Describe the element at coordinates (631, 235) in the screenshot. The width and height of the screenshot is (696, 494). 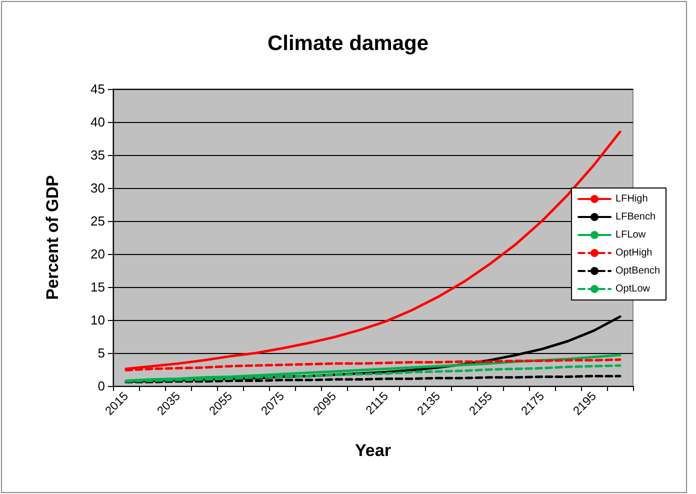
I see `legend-label: LFLow` at that location.